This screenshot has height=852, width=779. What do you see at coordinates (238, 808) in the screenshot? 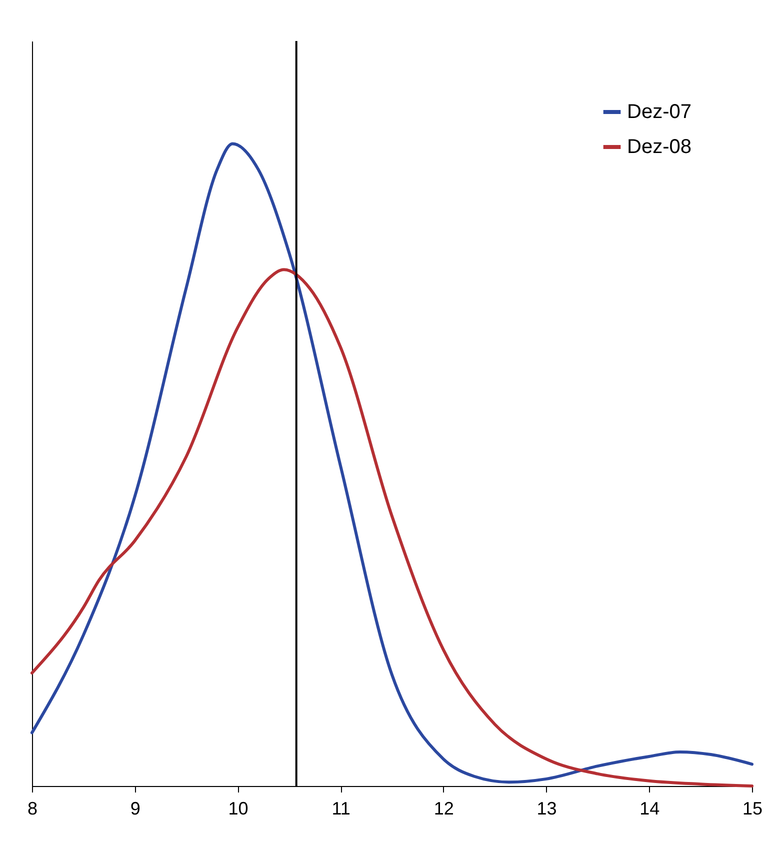
I see `x-tick-label: 10` at bounding box center [238, 808].